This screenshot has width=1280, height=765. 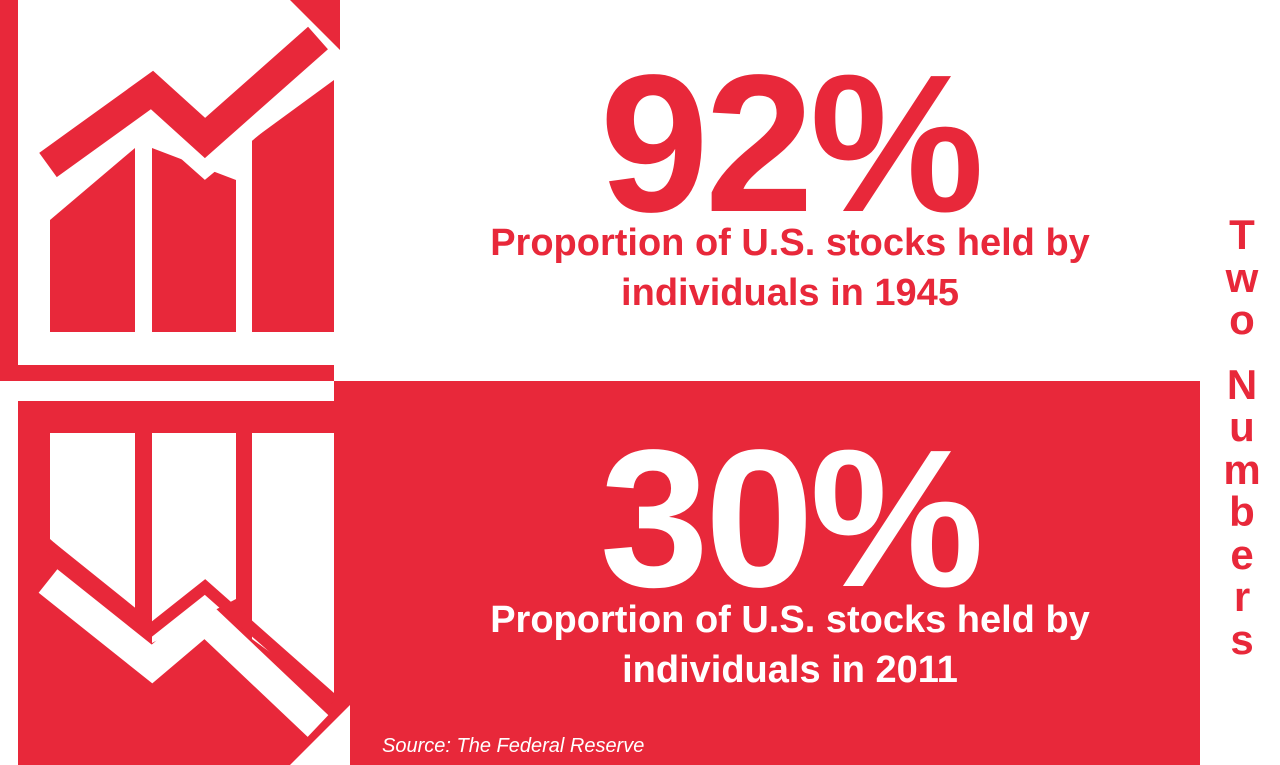 I want to click on chart-up-icon, so click(x=170, y=190).